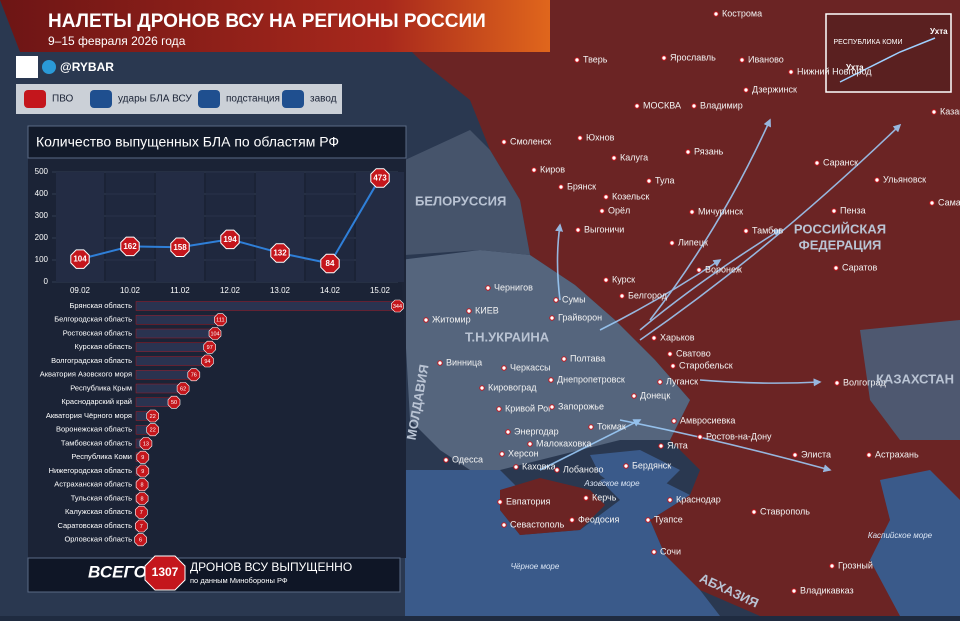 The width and height of the screenshot is (960, 621). Describe the element at coordinates (210, 348) in the screenshot. I see `value-label: 97` at that location.